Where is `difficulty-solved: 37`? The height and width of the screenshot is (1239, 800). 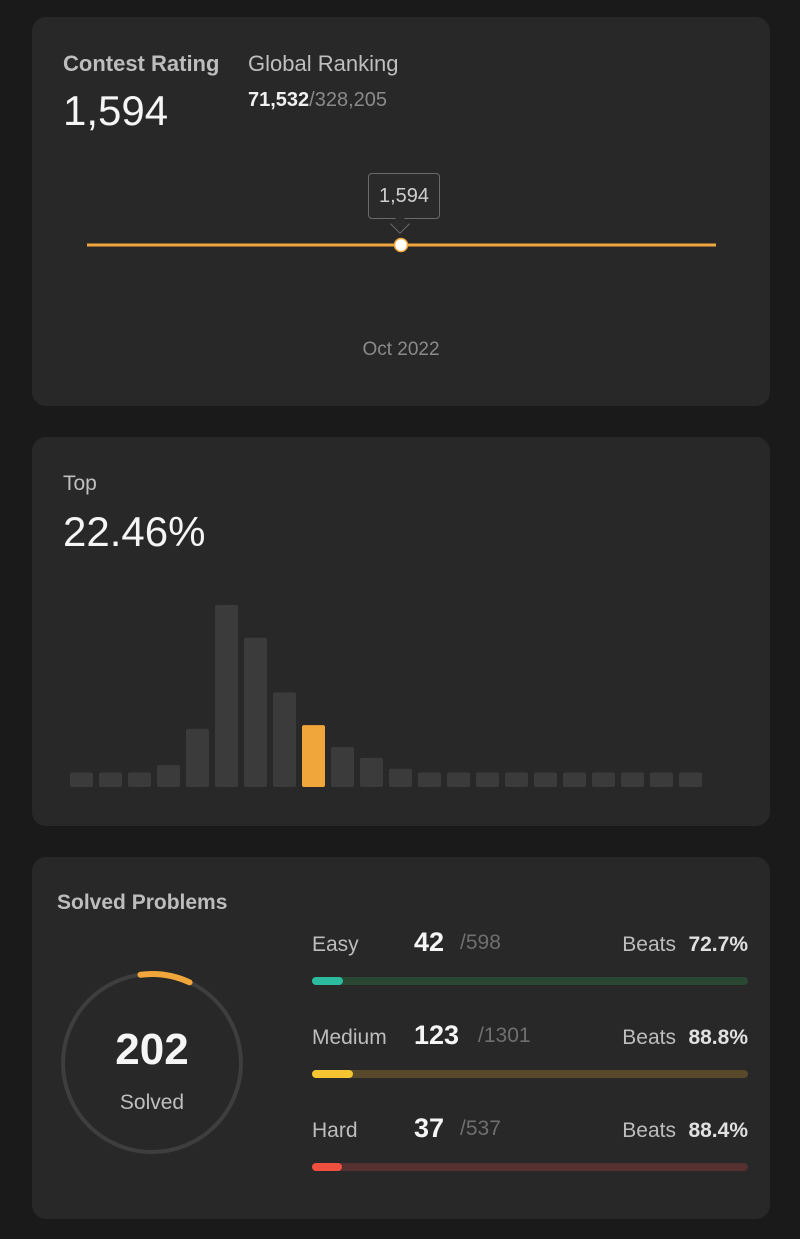 difficulty-solved: 37 is located at coordinates (429, 1128).